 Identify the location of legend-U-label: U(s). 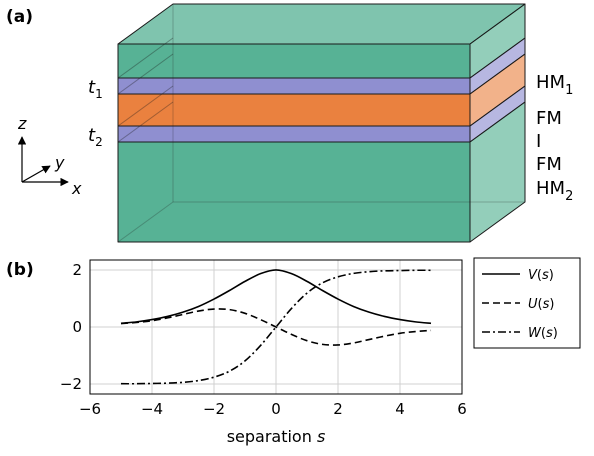
(541, 304).